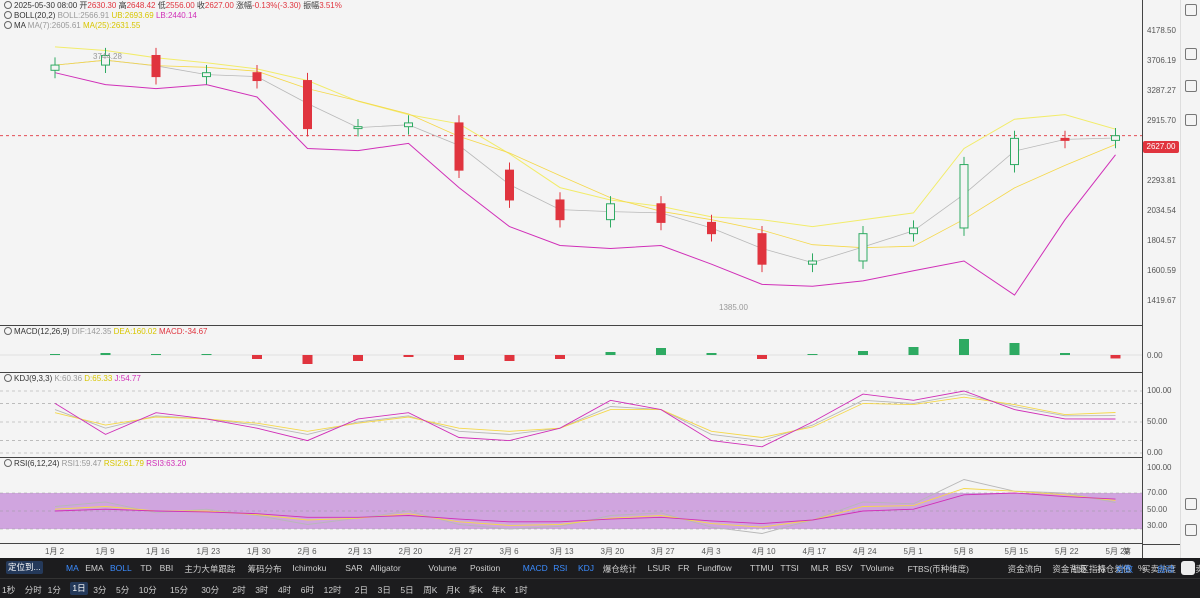  What do you see at coordinates (521, 590) in the screenshot?
I see `timeframe-item: 1时` at bounding box center [521, 590].